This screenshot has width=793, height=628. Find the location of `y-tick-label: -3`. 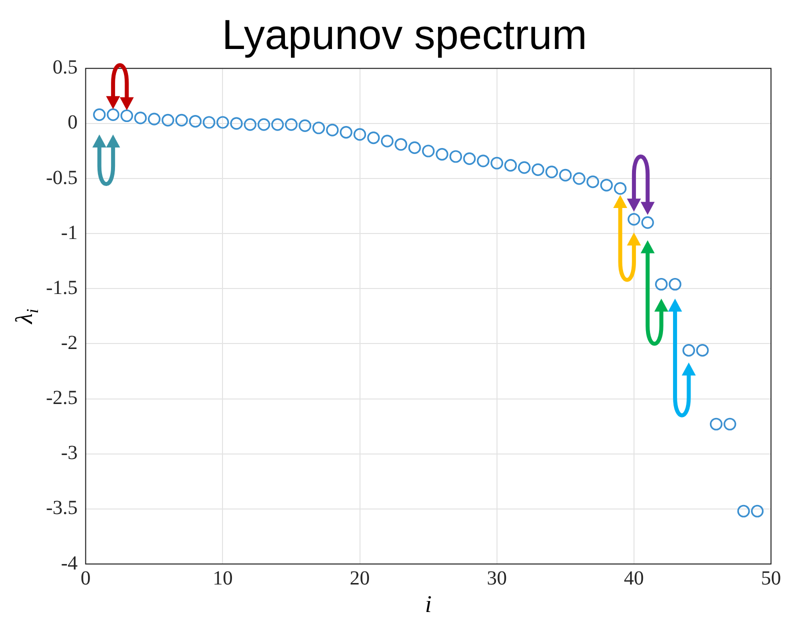

y-tick-label: -3 is located at coordinates (69, 453).